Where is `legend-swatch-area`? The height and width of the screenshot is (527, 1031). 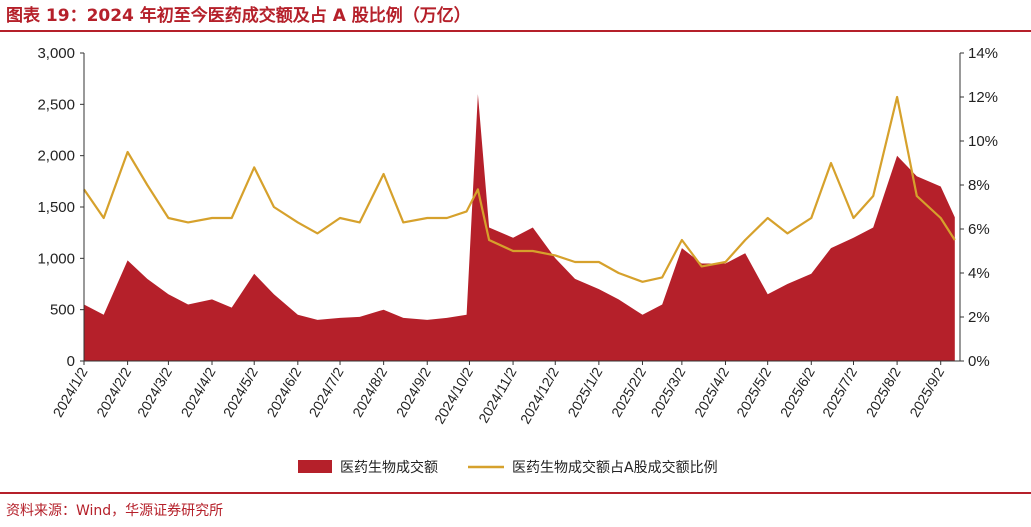 legend-swatch-area is located at coordinates (315, 466).